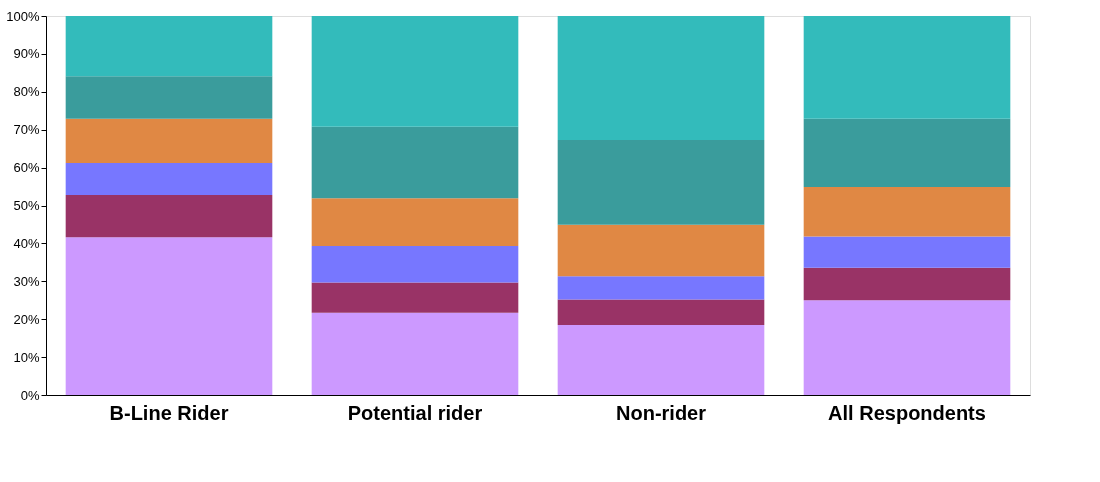 This screenshot has height=482, width=1100. What do you see at coordinates (26, 168) in the screenshot?
I see `y-tick-label: 60%` at bounding box center [26, 168].